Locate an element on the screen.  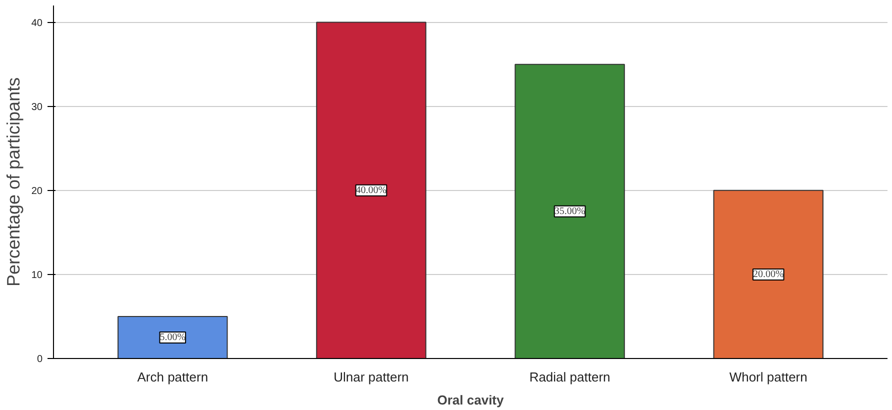
x-tick-label: Whorl pattern is located at coordinates (768, 377).